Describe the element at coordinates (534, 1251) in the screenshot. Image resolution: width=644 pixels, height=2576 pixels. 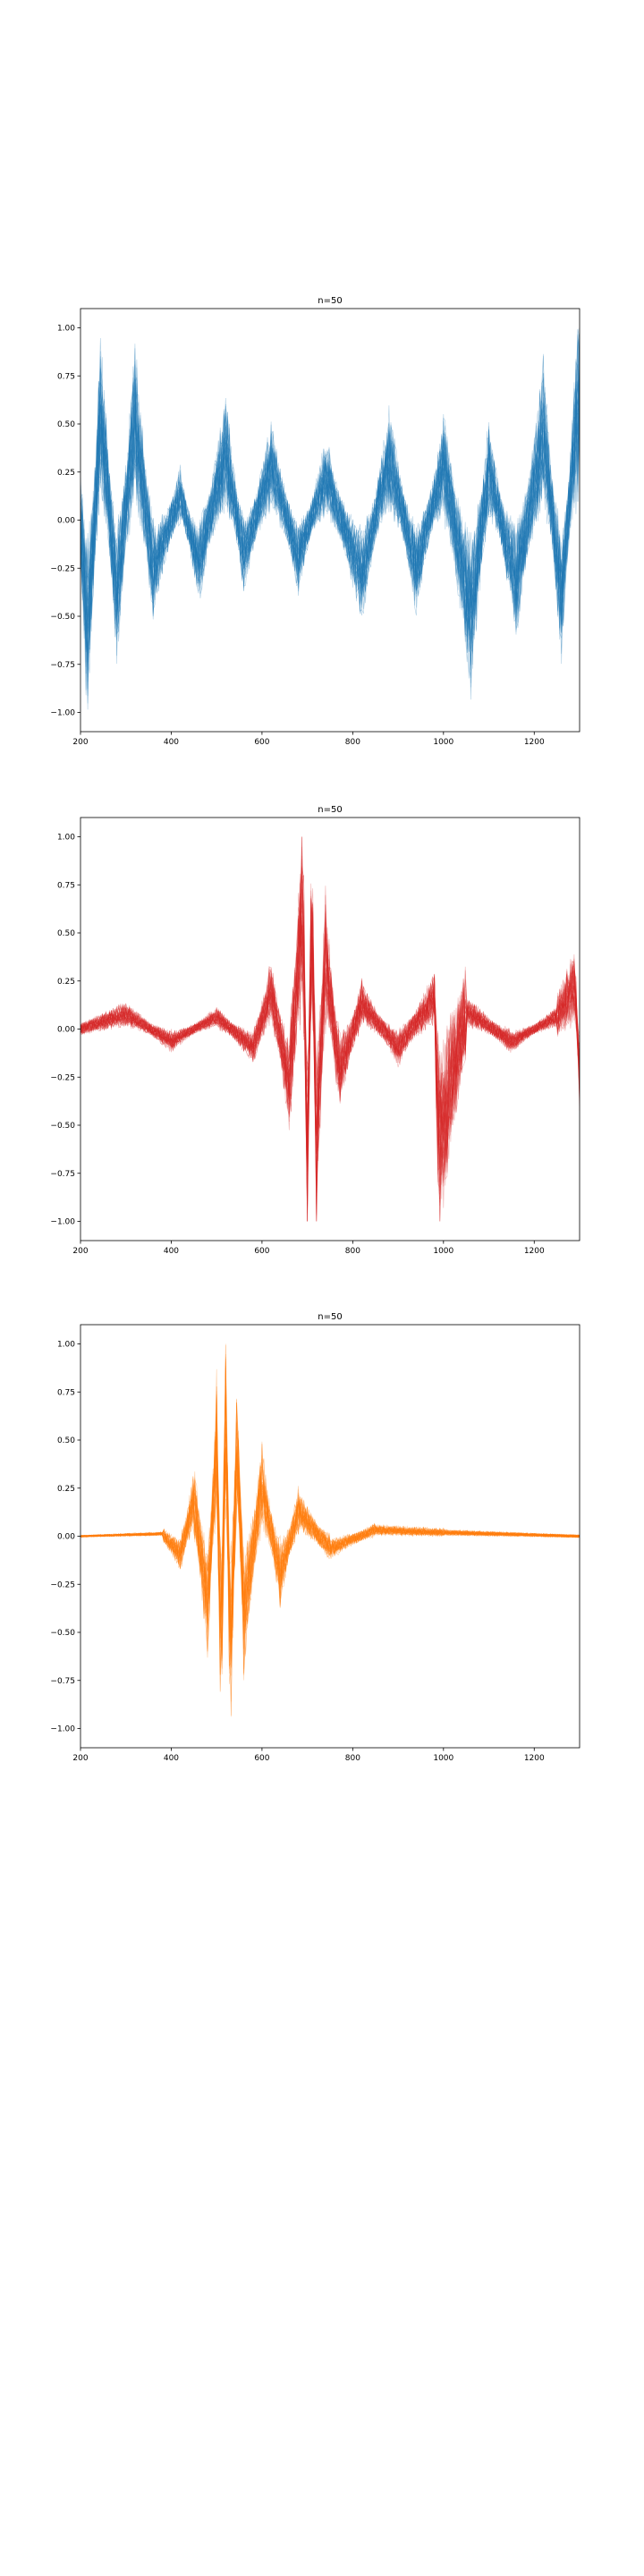
I see `x-tick-label: 1200` at that location.